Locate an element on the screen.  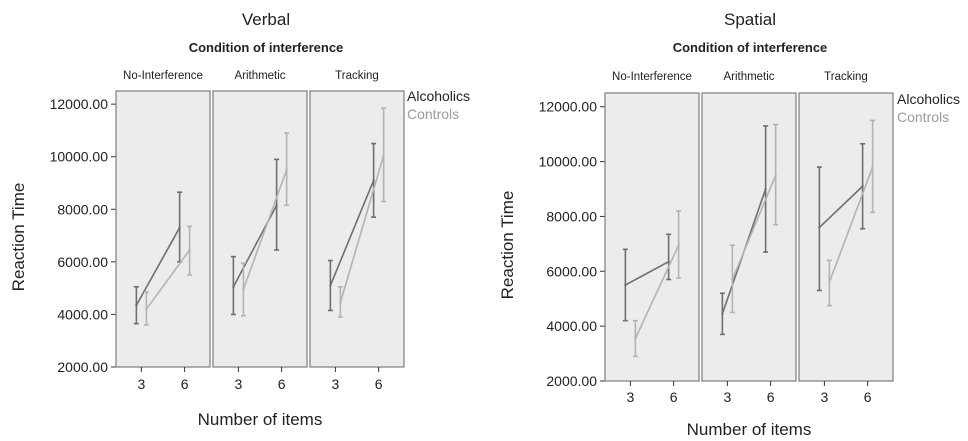
y-tick-label: 10000.00 is located at coordinates (568, 162).